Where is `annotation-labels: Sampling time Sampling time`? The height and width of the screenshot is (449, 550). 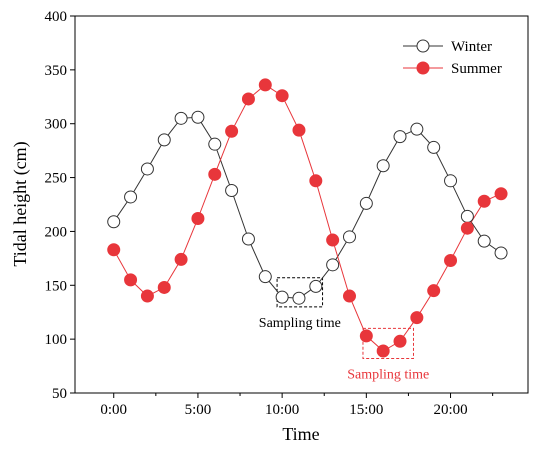 annotation-labels: Sampling time Sampling time is located at coordinates (344, 349).